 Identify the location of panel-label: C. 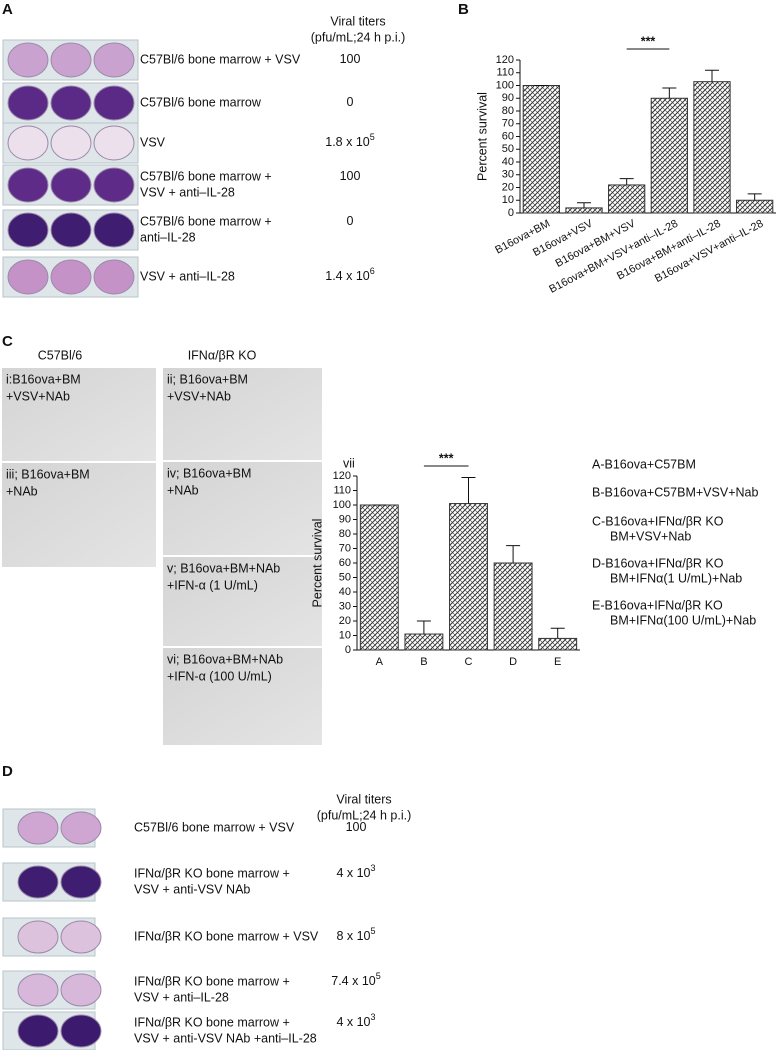
(7, 341).